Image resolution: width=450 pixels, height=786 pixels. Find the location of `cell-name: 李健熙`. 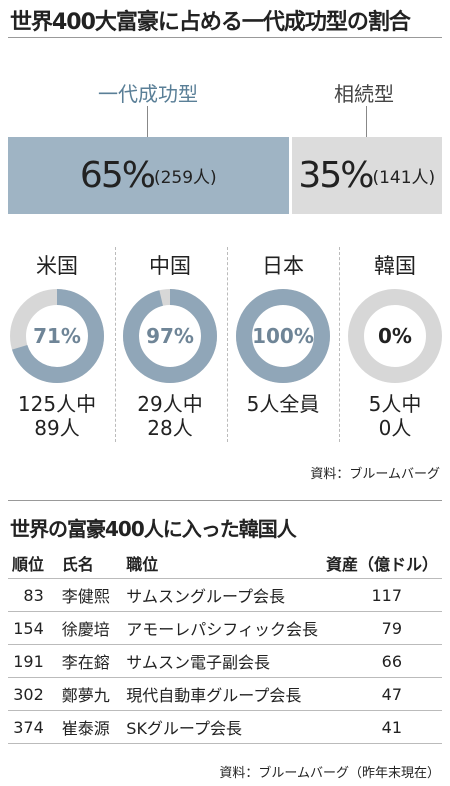

cell-name: 李健熙 is located at coordinates (90, 595).